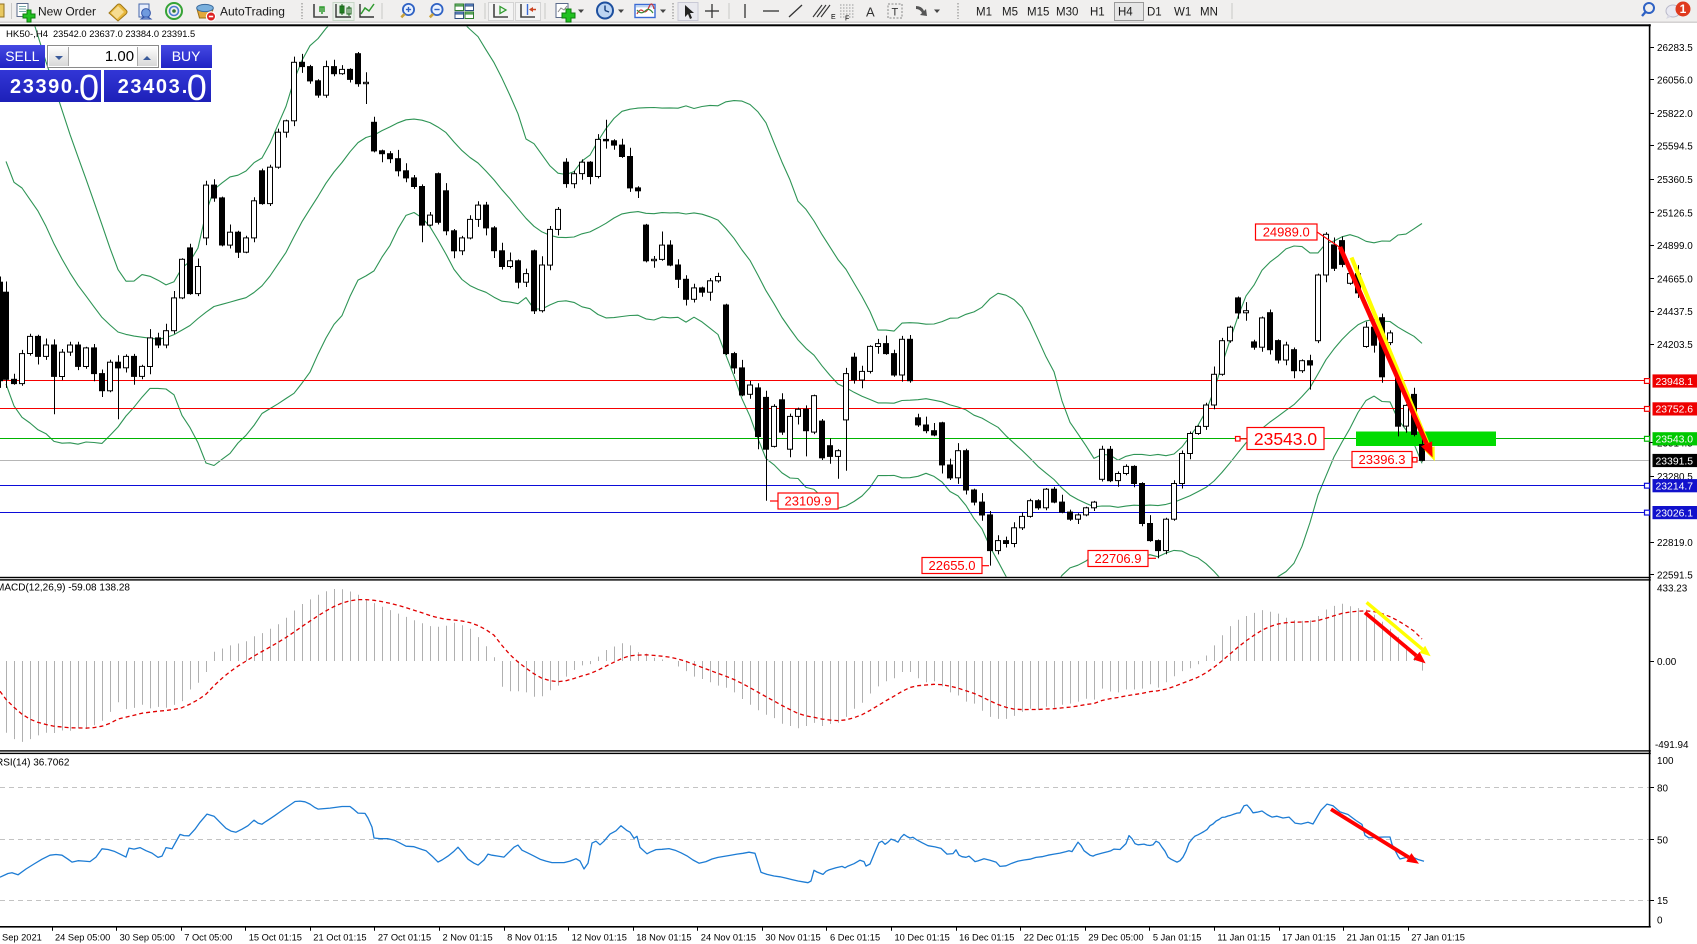  I want to click on svg-text: 17 Jan 01:15, so click(1309, 938).